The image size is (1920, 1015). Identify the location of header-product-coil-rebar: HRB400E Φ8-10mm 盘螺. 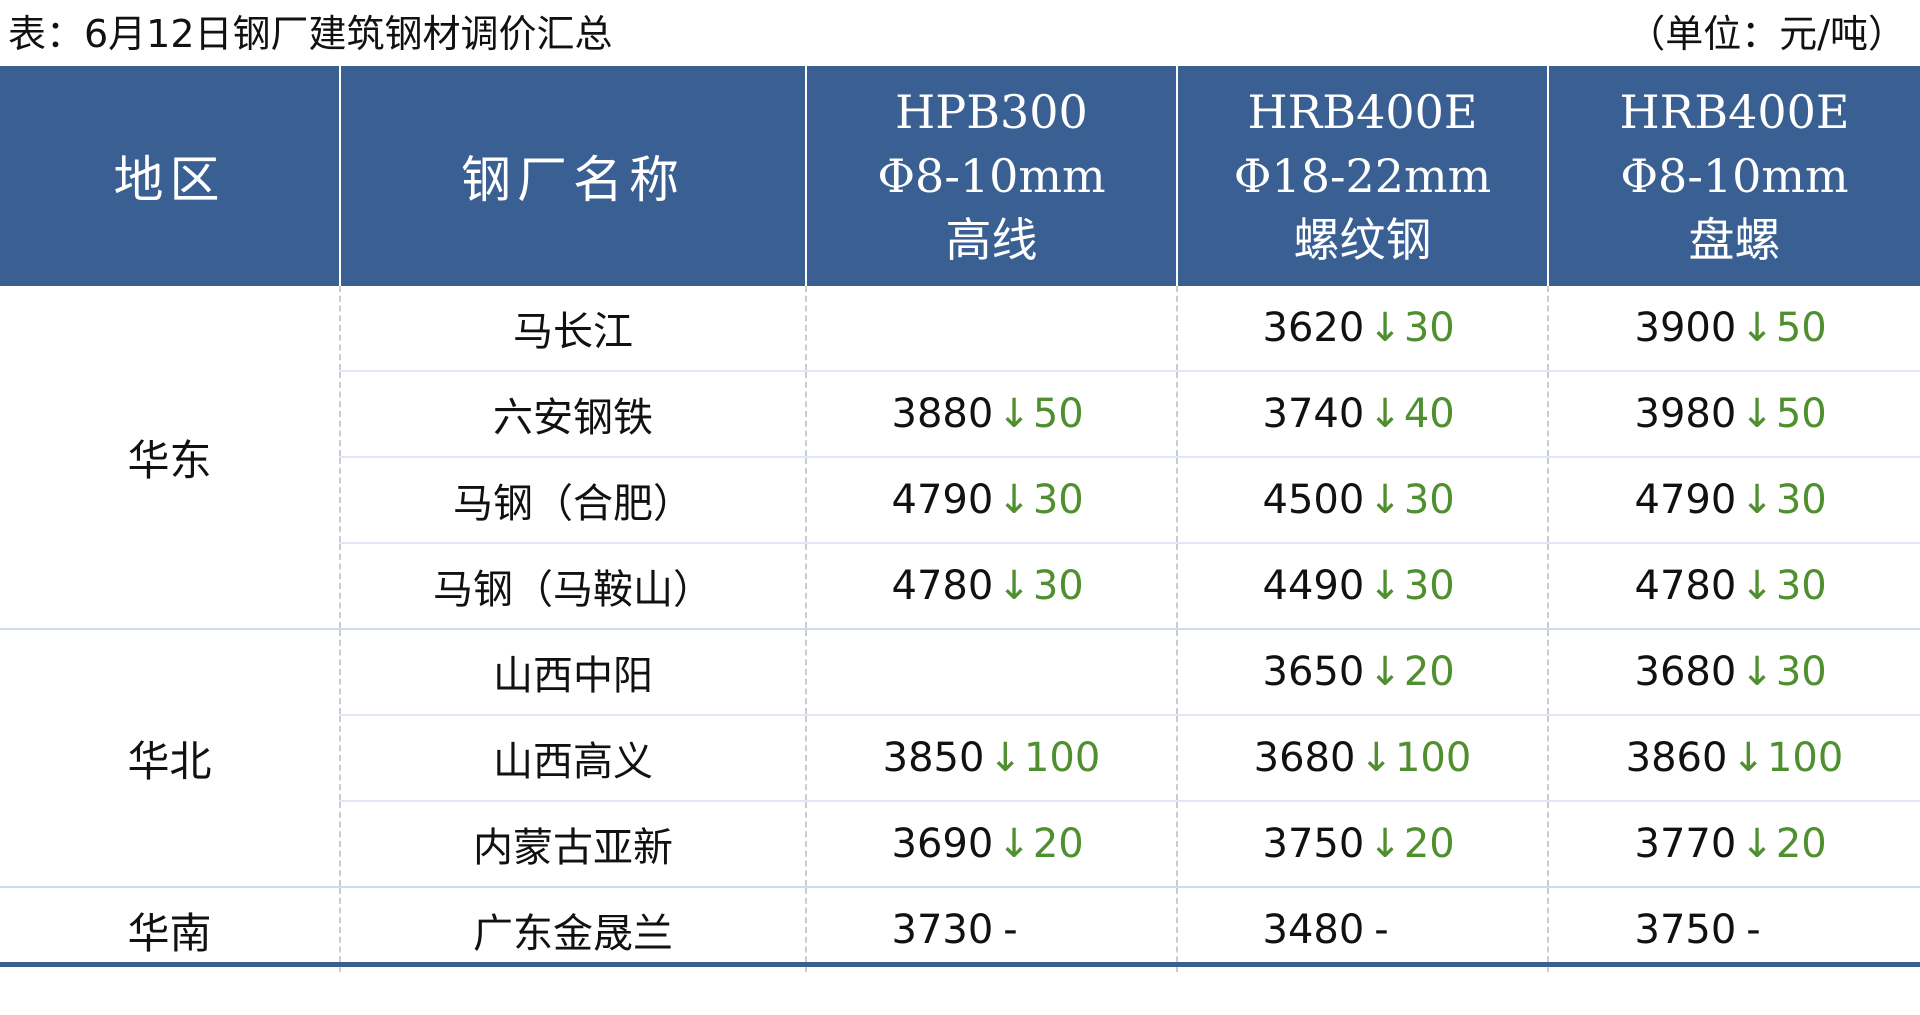
(1733, 176).